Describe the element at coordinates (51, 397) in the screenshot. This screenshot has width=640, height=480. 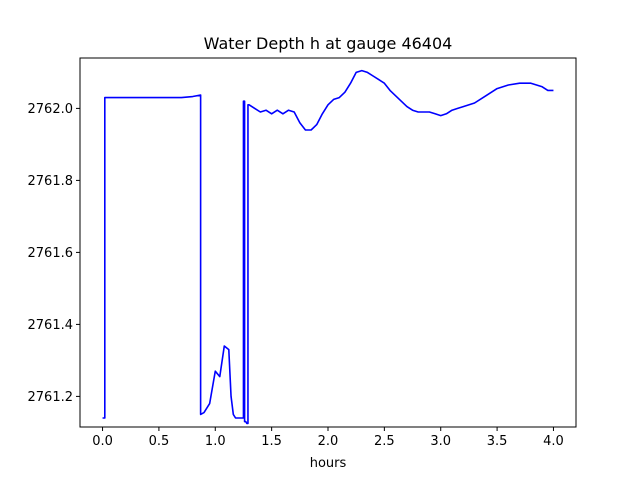
I see `y-tick-label: 2761.2` at that location.